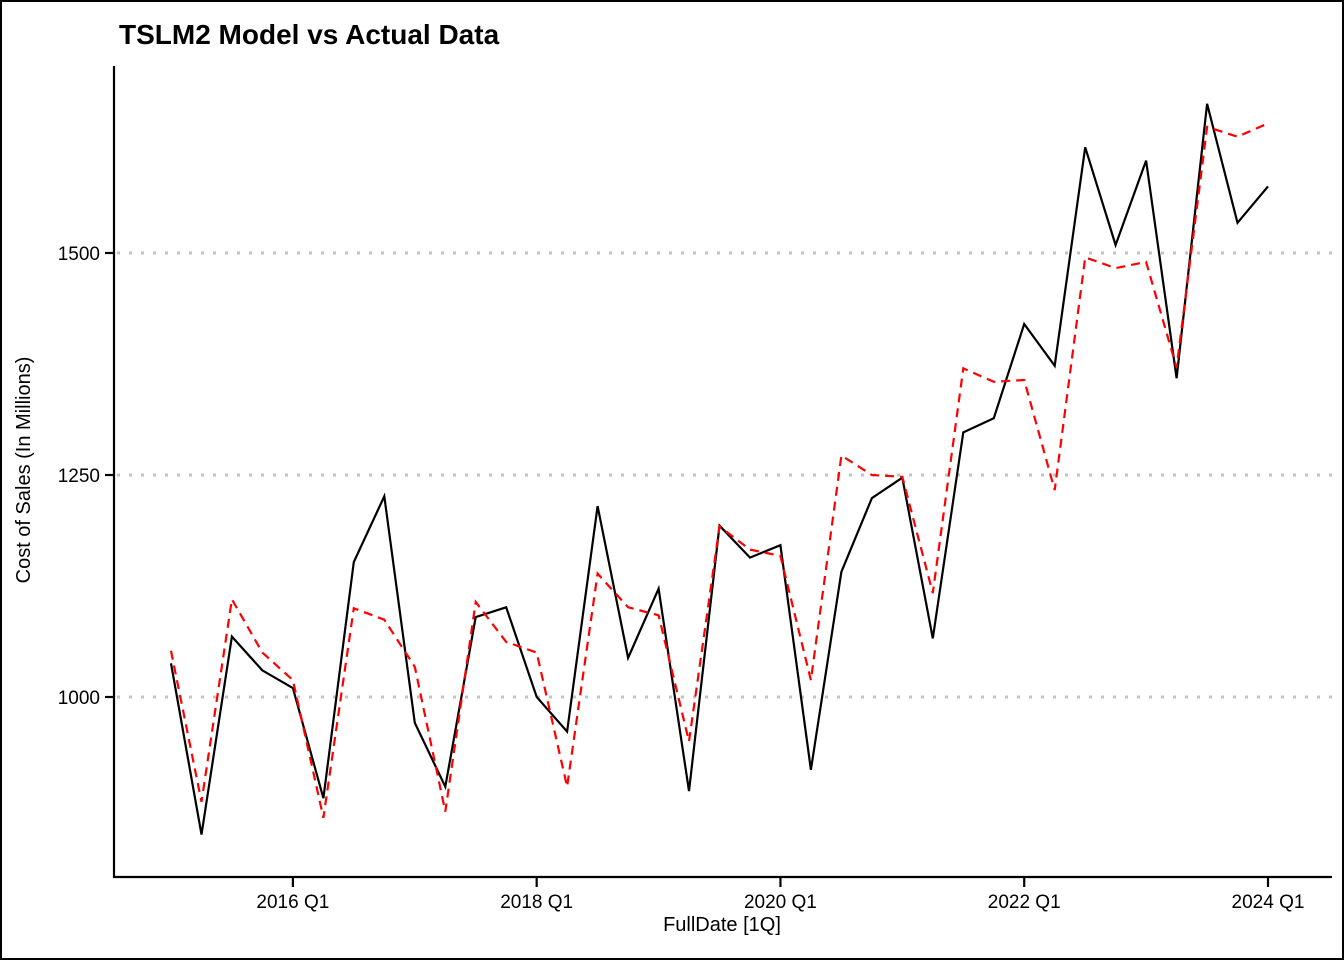  I want to click on x-tick-label-2020-Q1: 2020 Q1, so click(780, 902).